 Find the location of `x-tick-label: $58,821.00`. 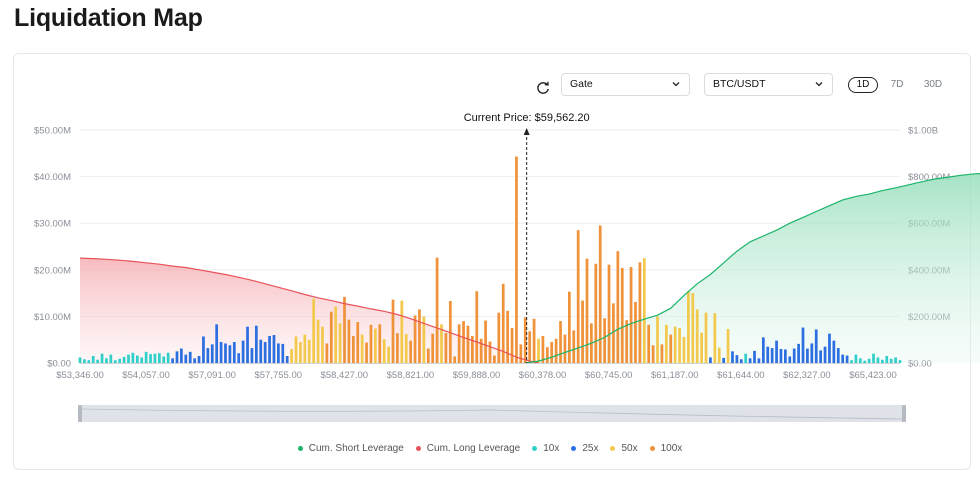

x-tick-label: $58,821.00 is located at coordinates (411, 375).